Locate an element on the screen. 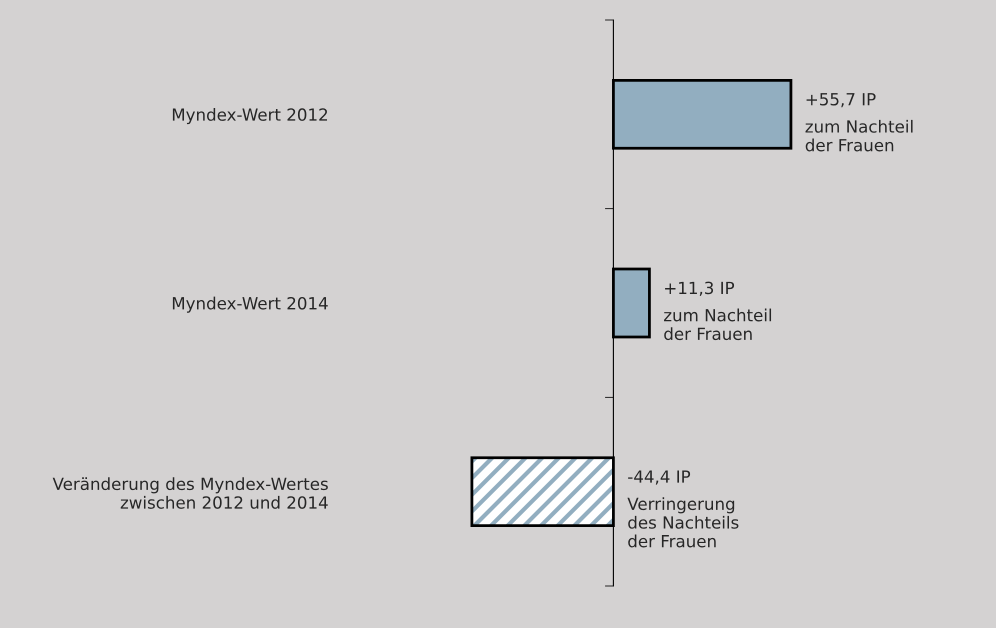 This screenshot has width=996, height=628. y-tick-label: Myndex-Wert 2012 is located at coordinates (250, 116).